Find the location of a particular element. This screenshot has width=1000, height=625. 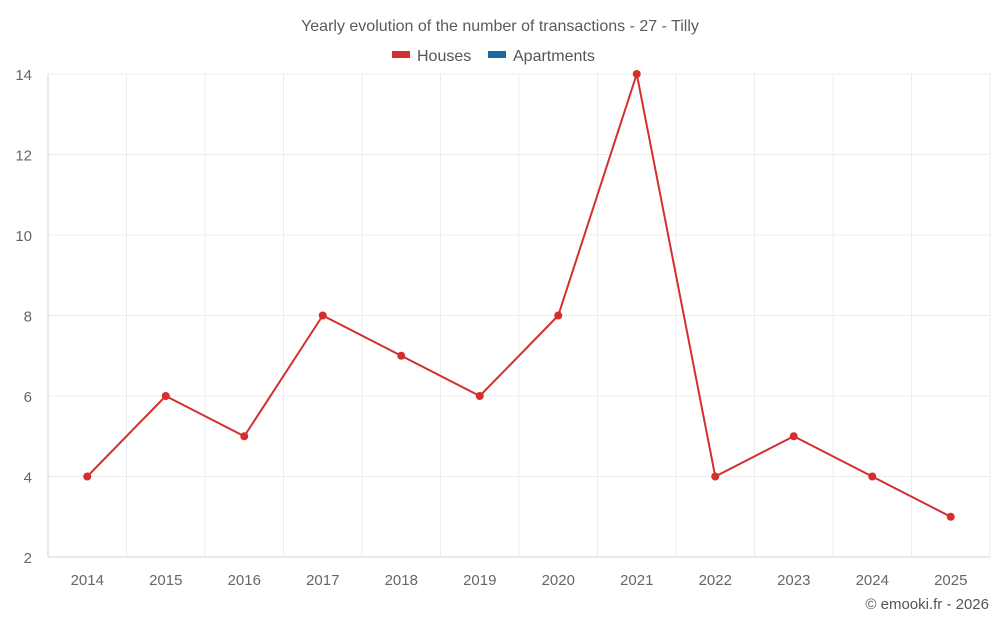

x-tick-label: 2024 is located at coordinates (872, 580).